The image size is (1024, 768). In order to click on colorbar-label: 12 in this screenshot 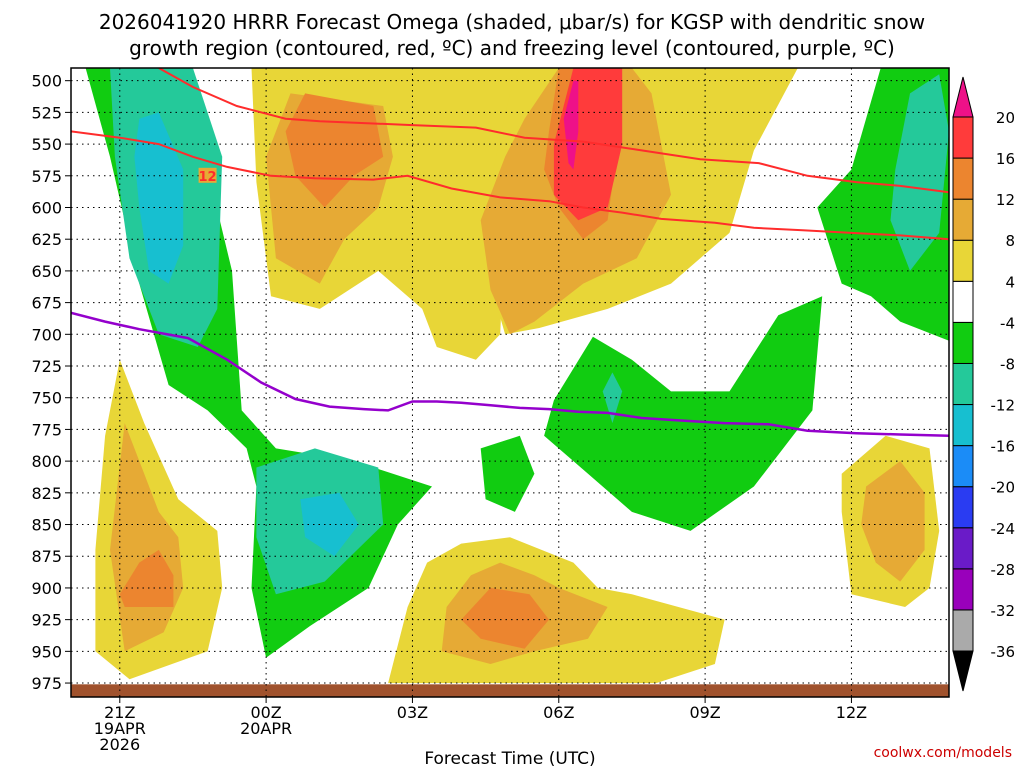, I will do `click(1005, 200)`.